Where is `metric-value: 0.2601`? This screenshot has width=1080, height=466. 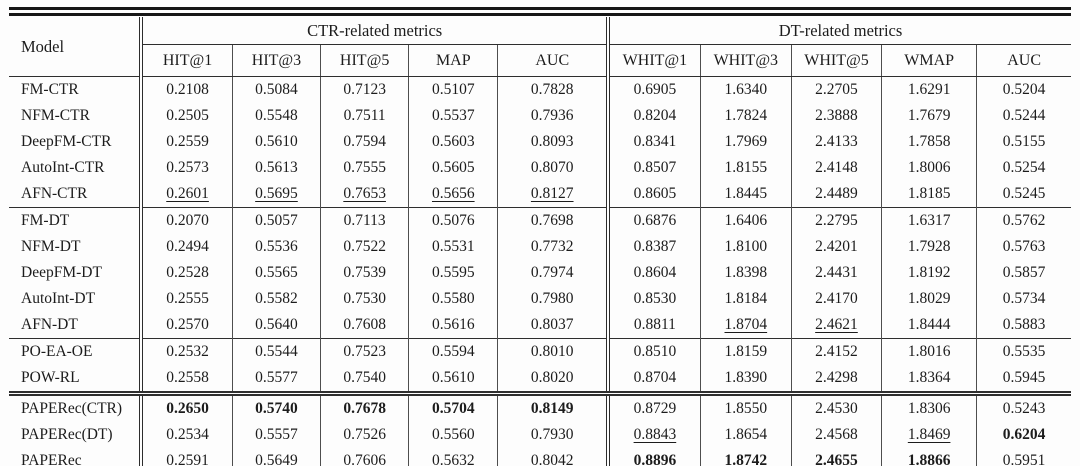
metric-value: 0.2601 is located at coordinates (187, 193).